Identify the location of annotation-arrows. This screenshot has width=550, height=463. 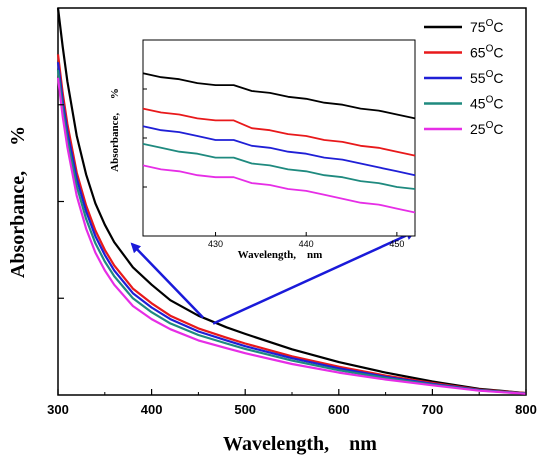
(273, 277).